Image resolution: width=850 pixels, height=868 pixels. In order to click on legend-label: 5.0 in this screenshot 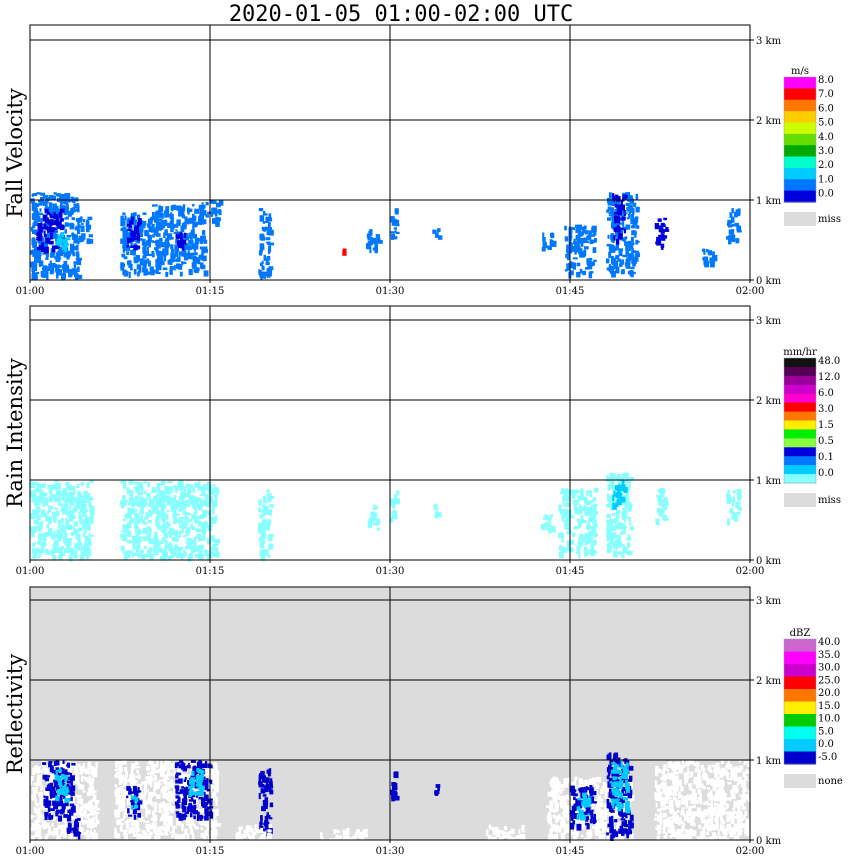, I will do `click(826, 123)`.